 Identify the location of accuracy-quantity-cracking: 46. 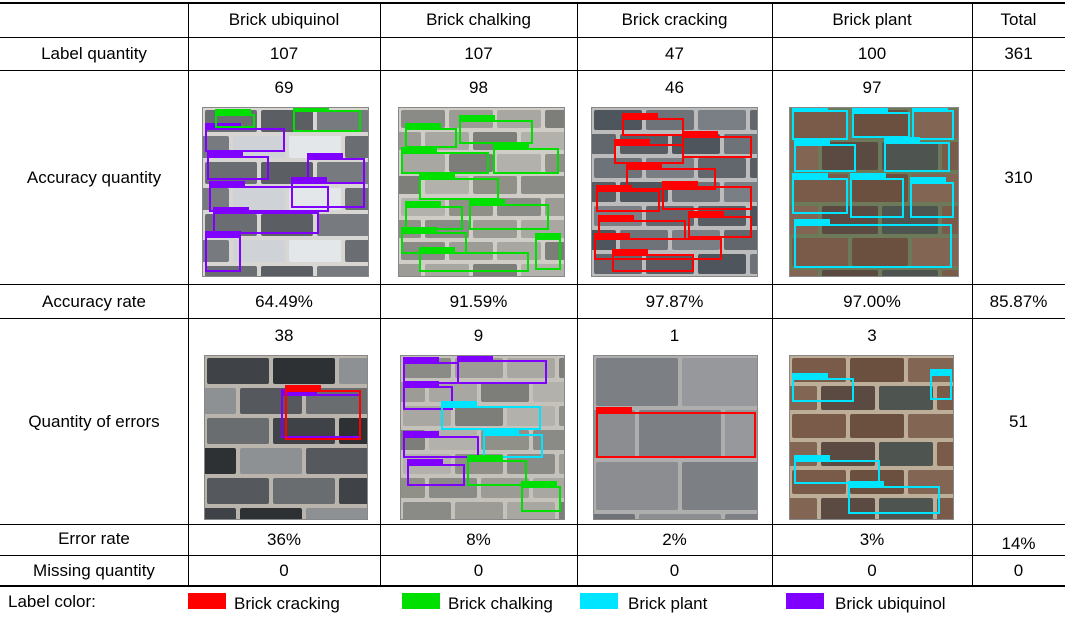
(674, 87).